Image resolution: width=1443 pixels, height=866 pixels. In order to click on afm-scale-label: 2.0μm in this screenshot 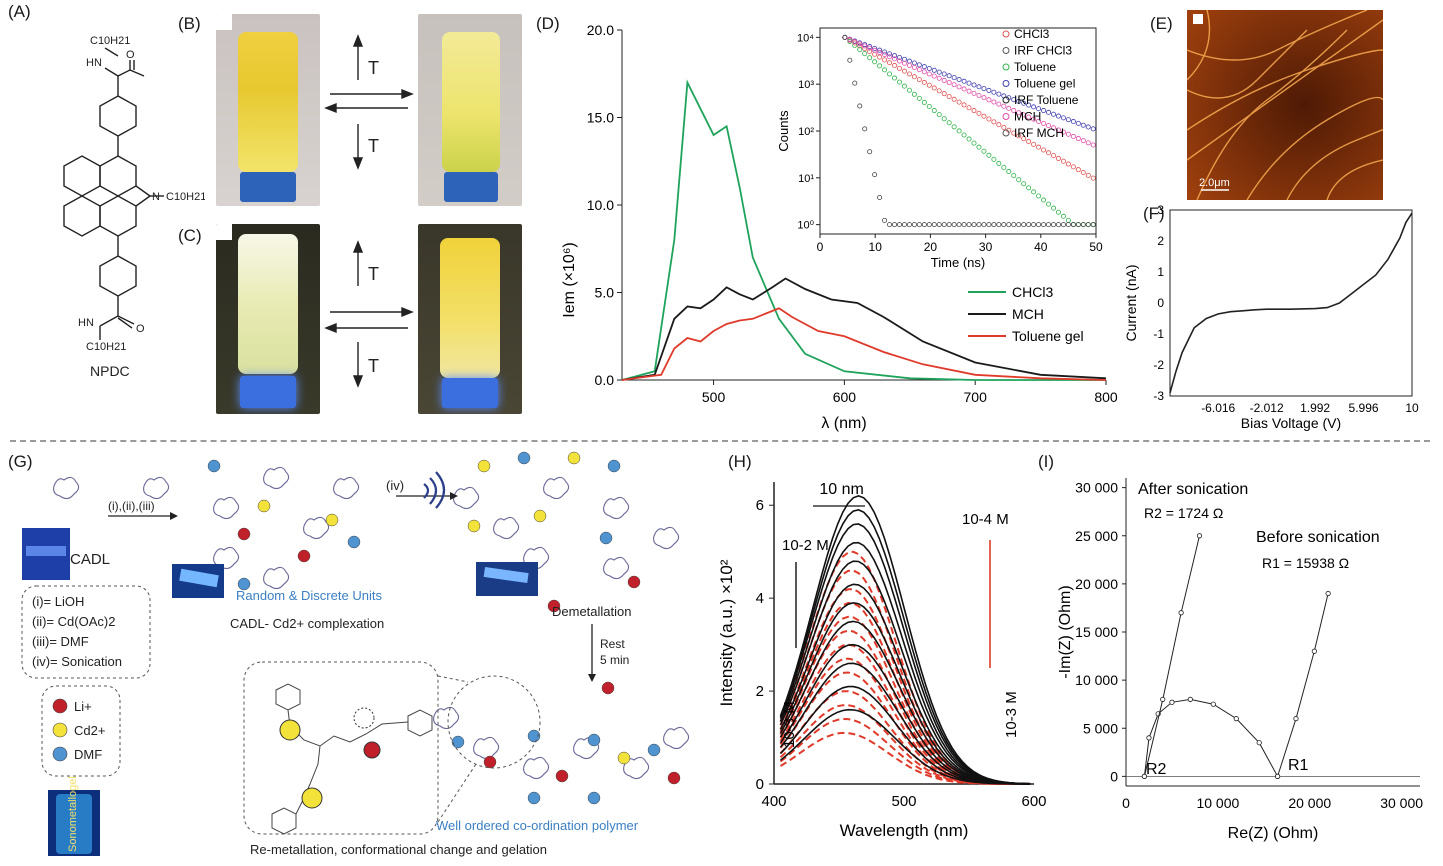, I will do `click(1214, 183)`.